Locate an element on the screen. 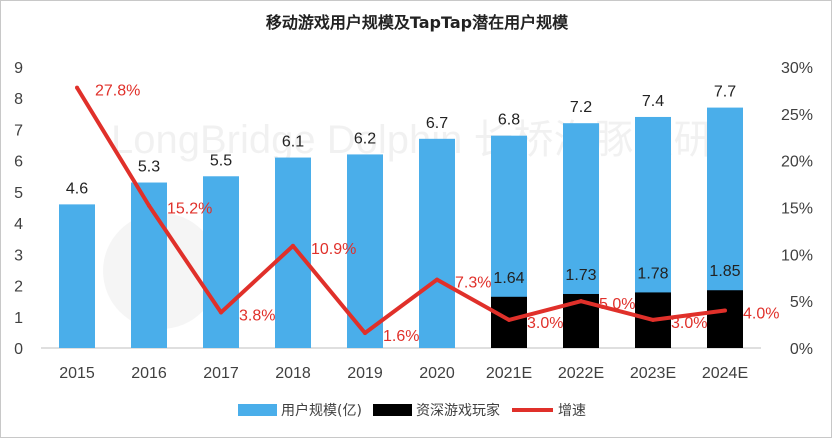 The height and width of the screenshot is (439, 832). growth-label: 7.3% is located at coordinates (473, 283).